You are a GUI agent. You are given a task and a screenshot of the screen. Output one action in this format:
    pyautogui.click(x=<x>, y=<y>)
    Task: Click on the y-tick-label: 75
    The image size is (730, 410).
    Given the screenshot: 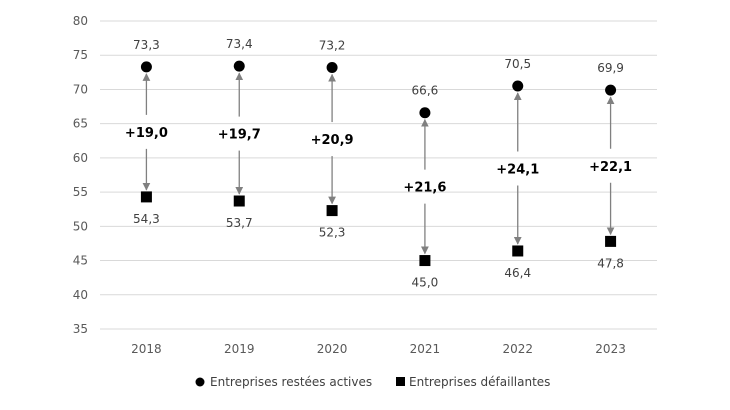 What is the action you would take?
    pyautogui.click(x=80, y=55)
    